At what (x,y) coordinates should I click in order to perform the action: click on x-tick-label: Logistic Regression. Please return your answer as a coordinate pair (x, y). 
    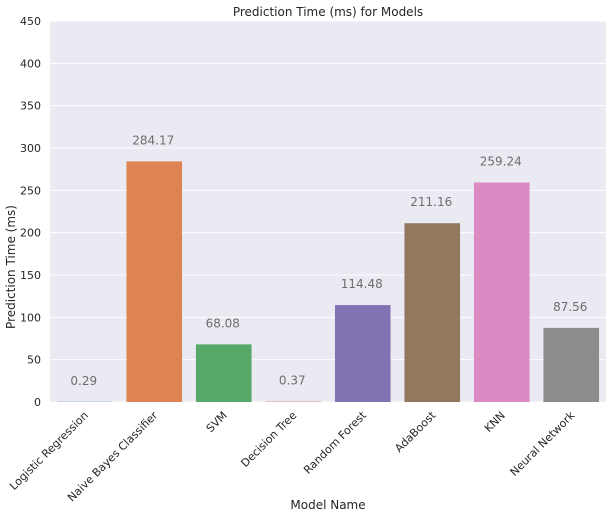
    Looking at the image, I should click on (49, 451).